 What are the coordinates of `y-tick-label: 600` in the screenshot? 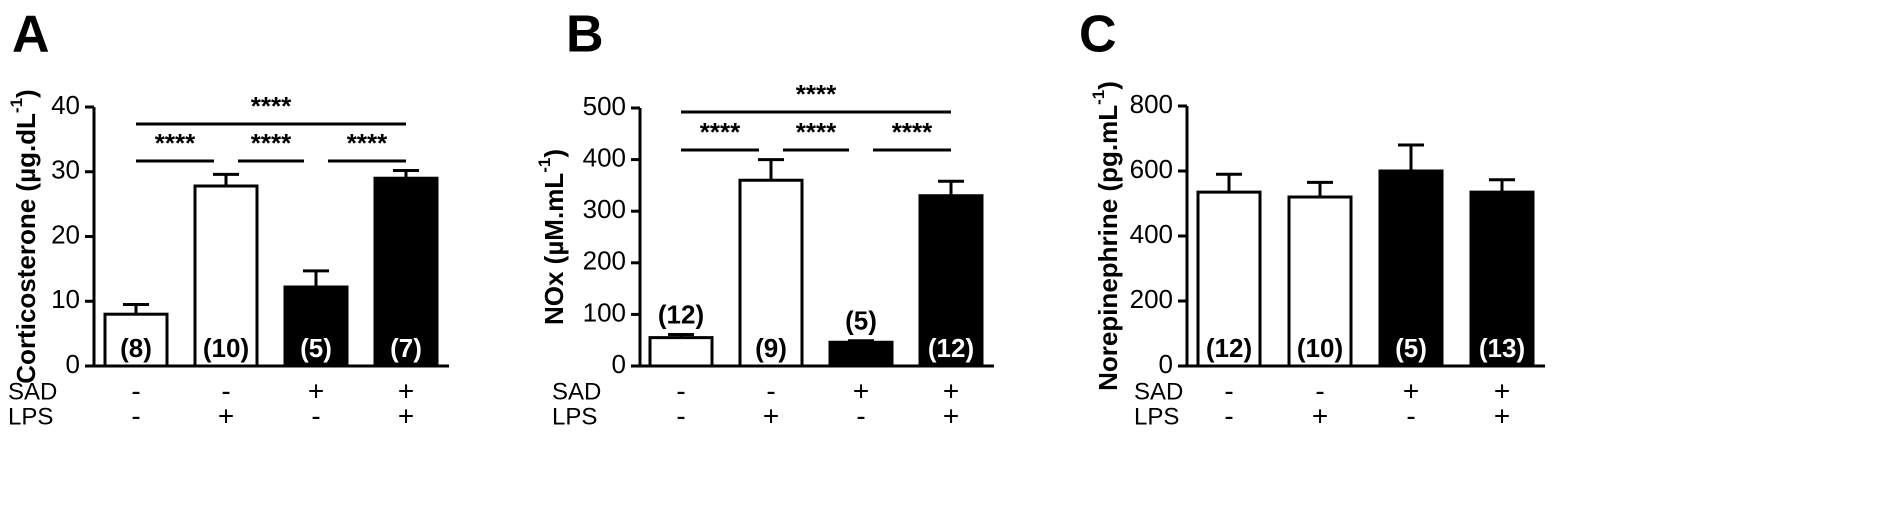 It's located at (1151, 169).